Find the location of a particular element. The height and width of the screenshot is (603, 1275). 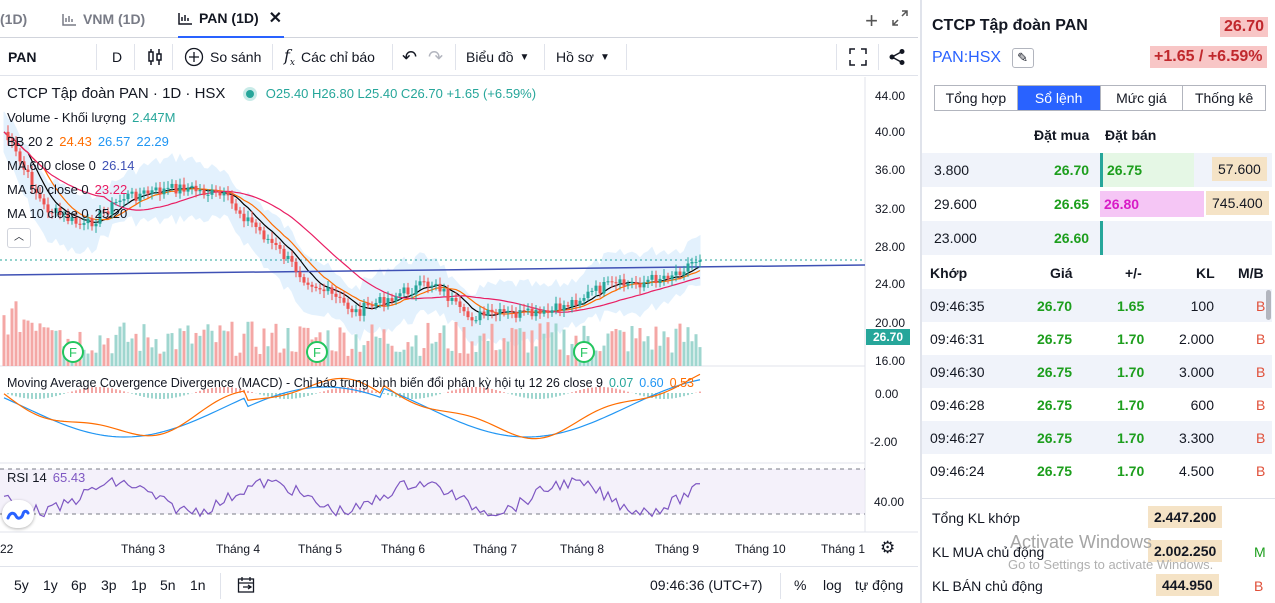

tab-pan: PAN (1D) ✕ is located at coordinates (231, 19).